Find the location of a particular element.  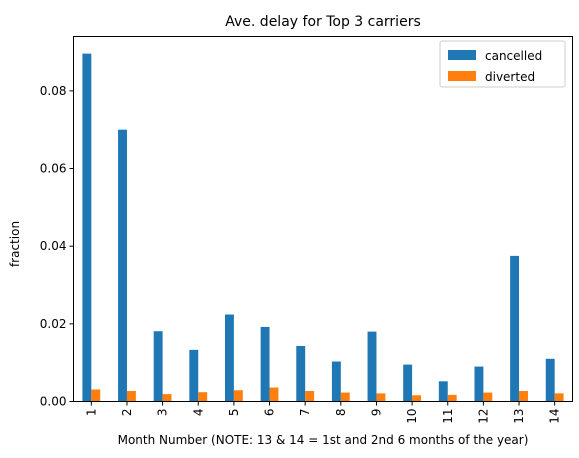

y-tick-label: 0.00 is located at coordinates (53, 402).